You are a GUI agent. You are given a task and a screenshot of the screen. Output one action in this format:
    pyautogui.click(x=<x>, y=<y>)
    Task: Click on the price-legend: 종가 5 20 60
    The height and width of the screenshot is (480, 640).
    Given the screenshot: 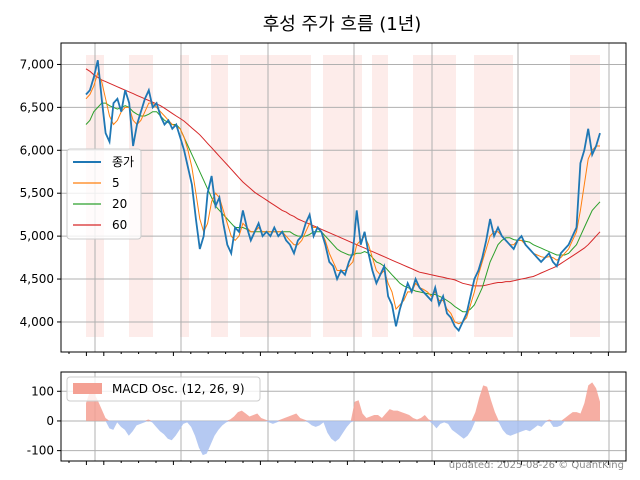 What is the action you would take?
    pyautogui.click(x=104, y=194)
    